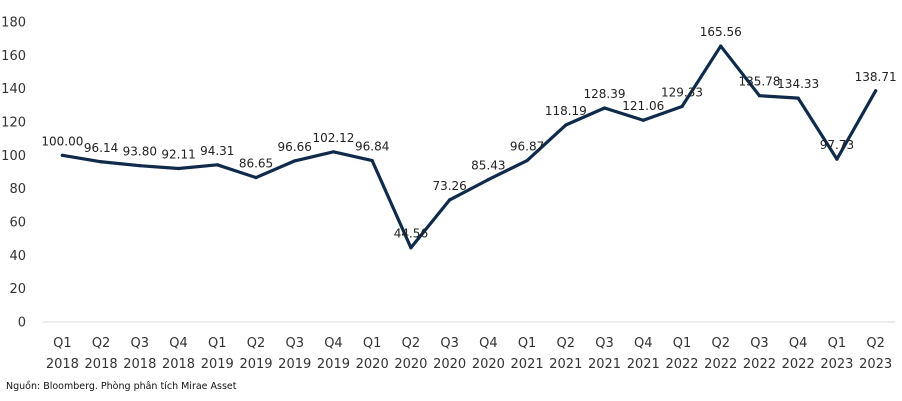 The image size is (902, 401). Describe the element at coordinates (837, 145) in the screenshot. I see `data-label: 97.73` at that location.